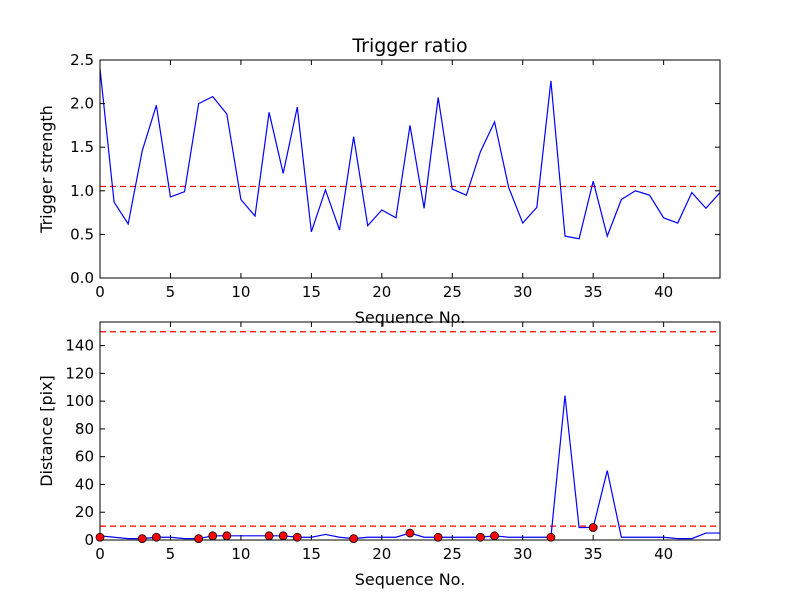  I want to click on distance-x-tick-label: 5, so click(171, 554).